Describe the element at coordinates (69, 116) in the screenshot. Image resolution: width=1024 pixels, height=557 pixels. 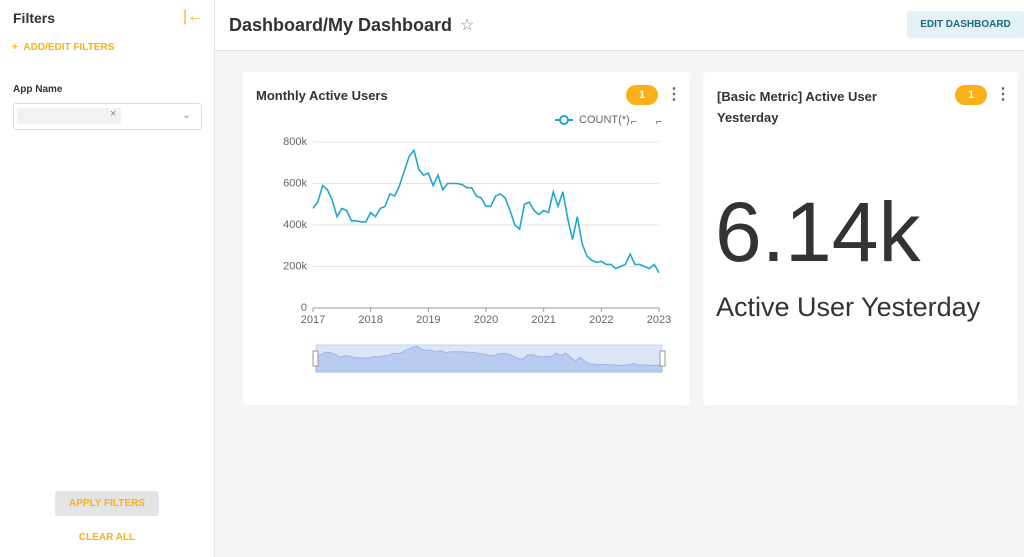
I see `filter-chip` at that location.